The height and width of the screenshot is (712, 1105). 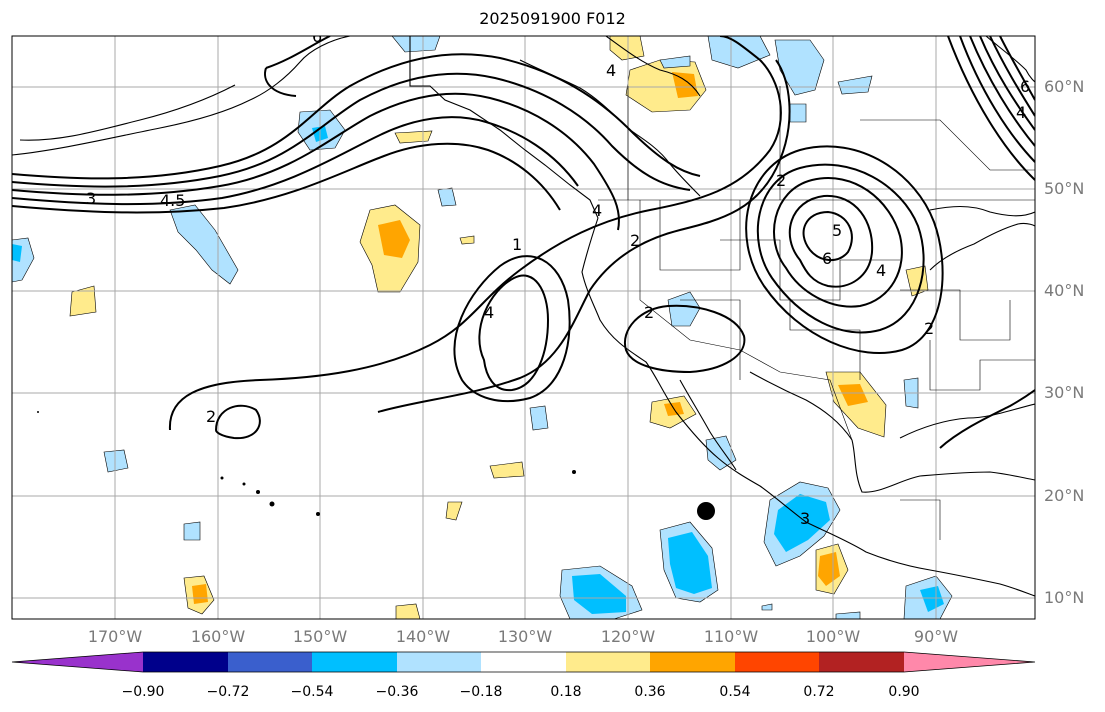 What do you see at coordinates (628, 636) in the screenshot?
I see `lon-label: 120°W` at bounding box center [628, 636].